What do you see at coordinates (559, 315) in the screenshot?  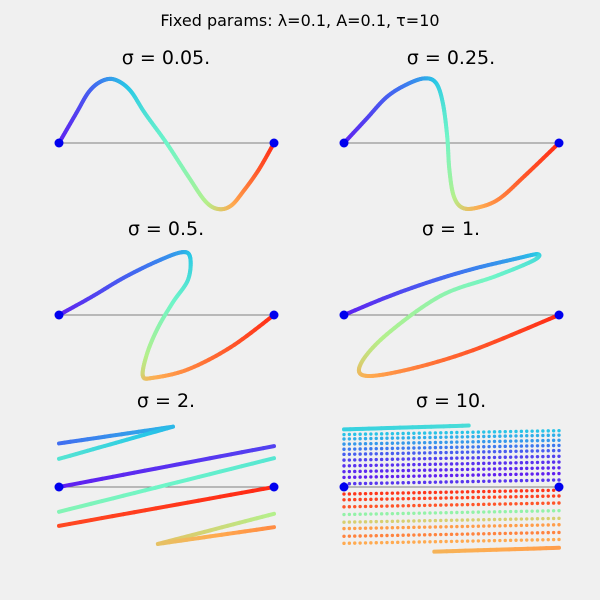 I see `end-point` at bounding box center [559, 315].